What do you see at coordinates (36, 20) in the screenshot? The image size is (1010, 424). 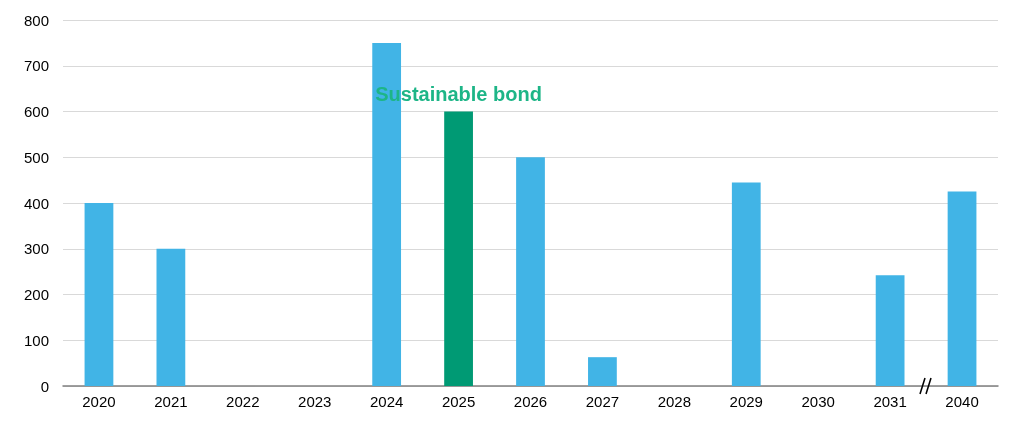 I see `y-tick-label: 800` at bounding box center [36, 20].